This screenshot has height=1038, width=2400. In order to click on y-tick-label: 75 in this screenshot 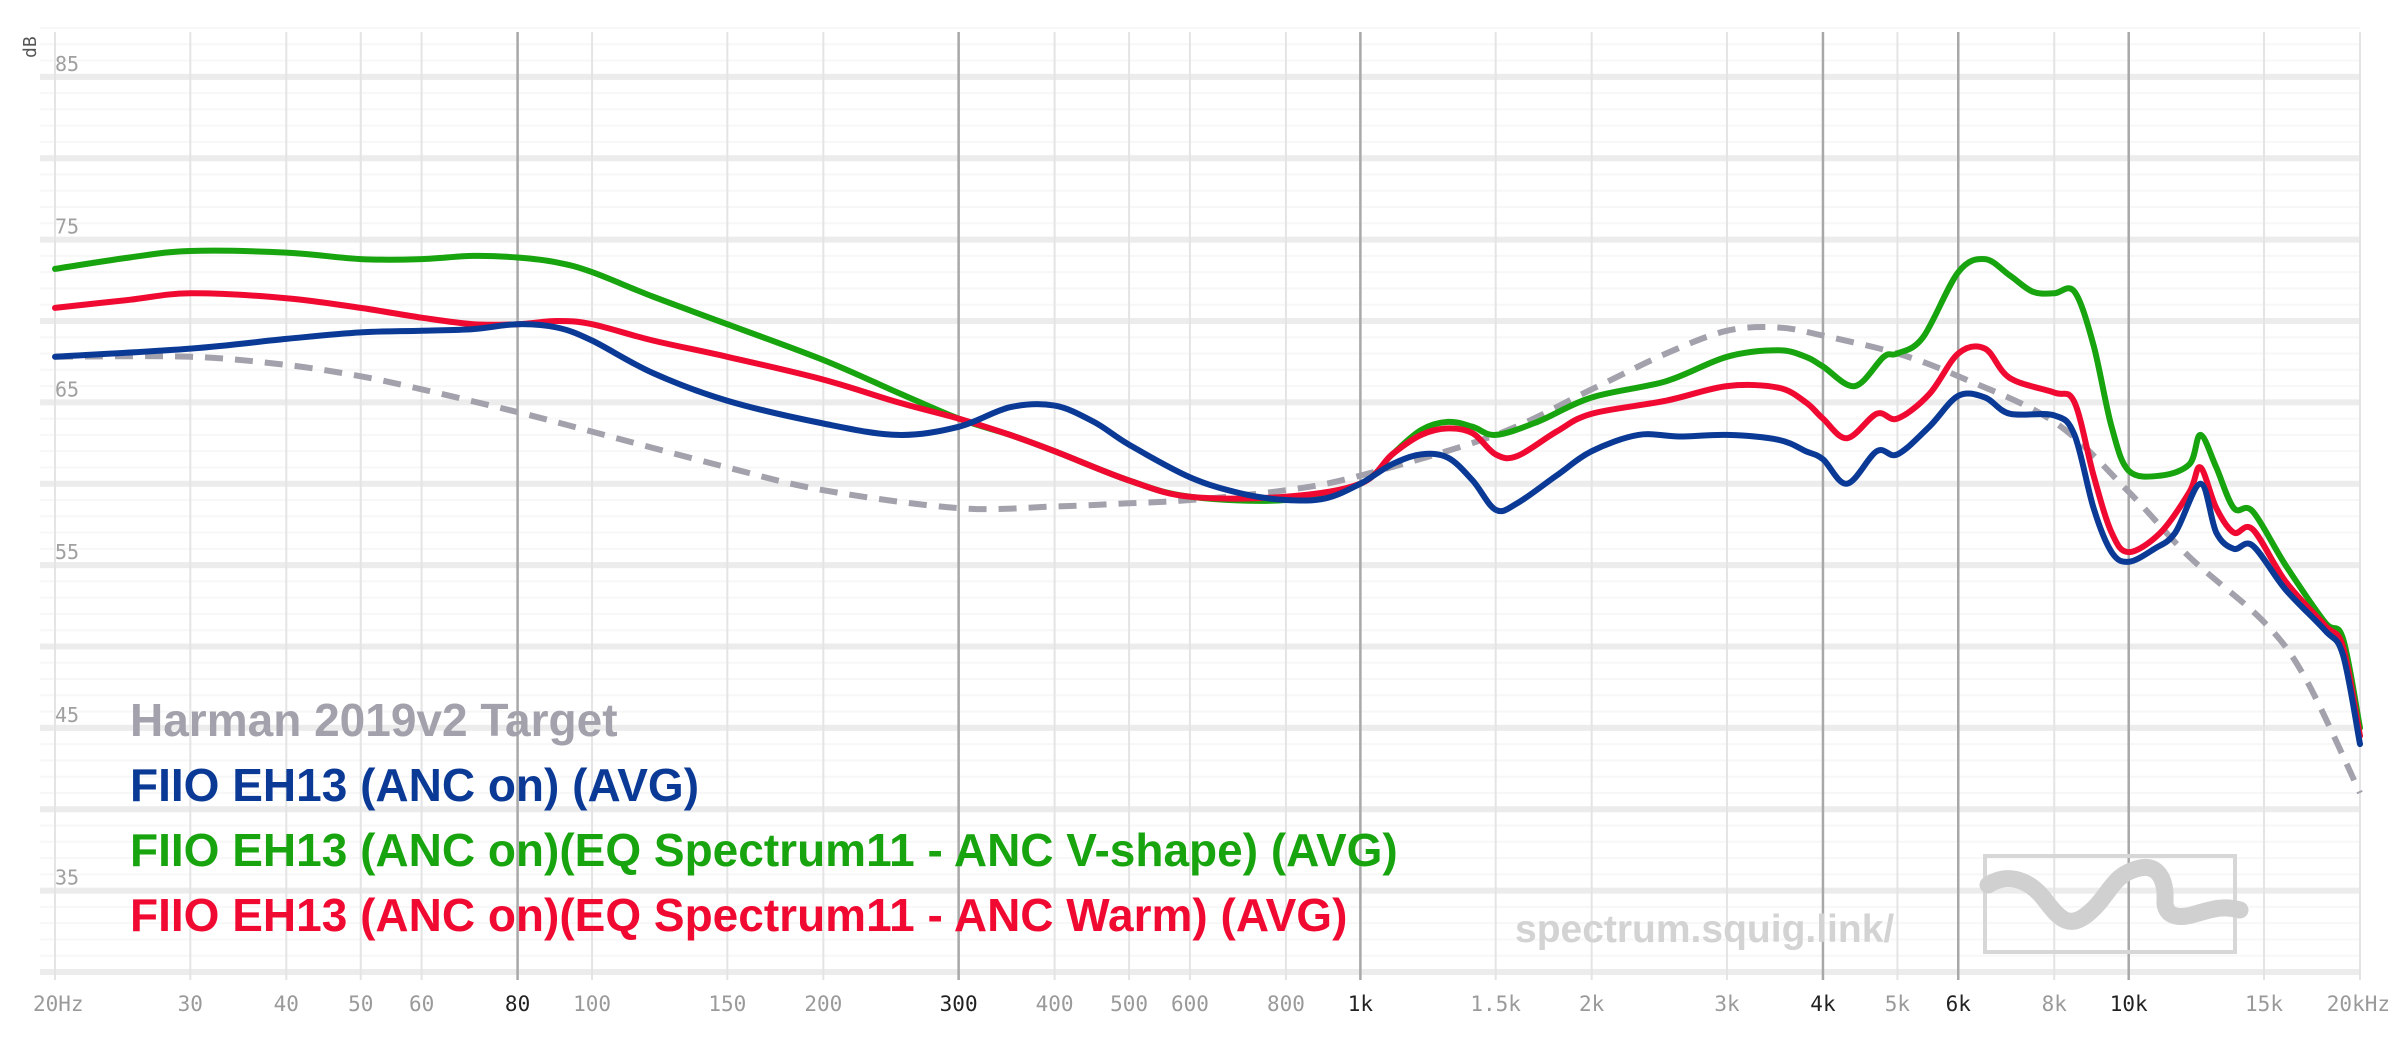, I will do `click(67, 227)`.